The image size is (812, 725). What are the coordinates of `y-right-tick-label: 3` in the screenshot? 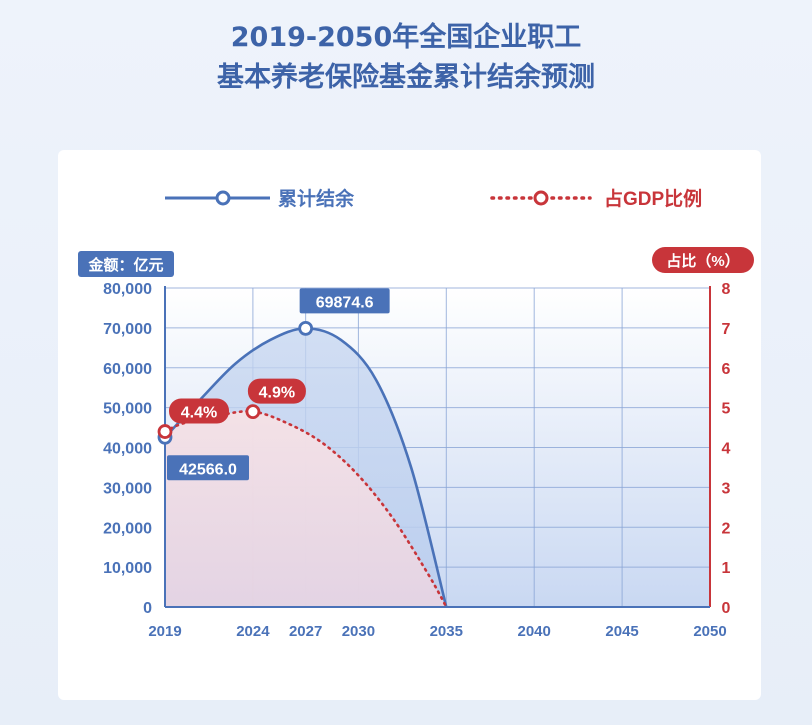 It's located at (726, 488).